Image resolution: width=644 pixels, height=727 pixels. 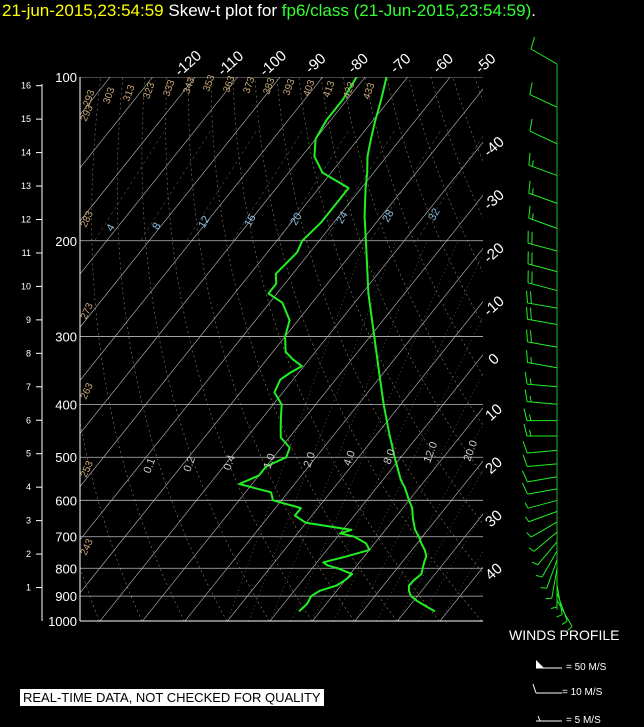 What do you see at coordinates (26, 119) in the screenshot?
I see `height-tick-label: 15` at bounding box center [26, 119].